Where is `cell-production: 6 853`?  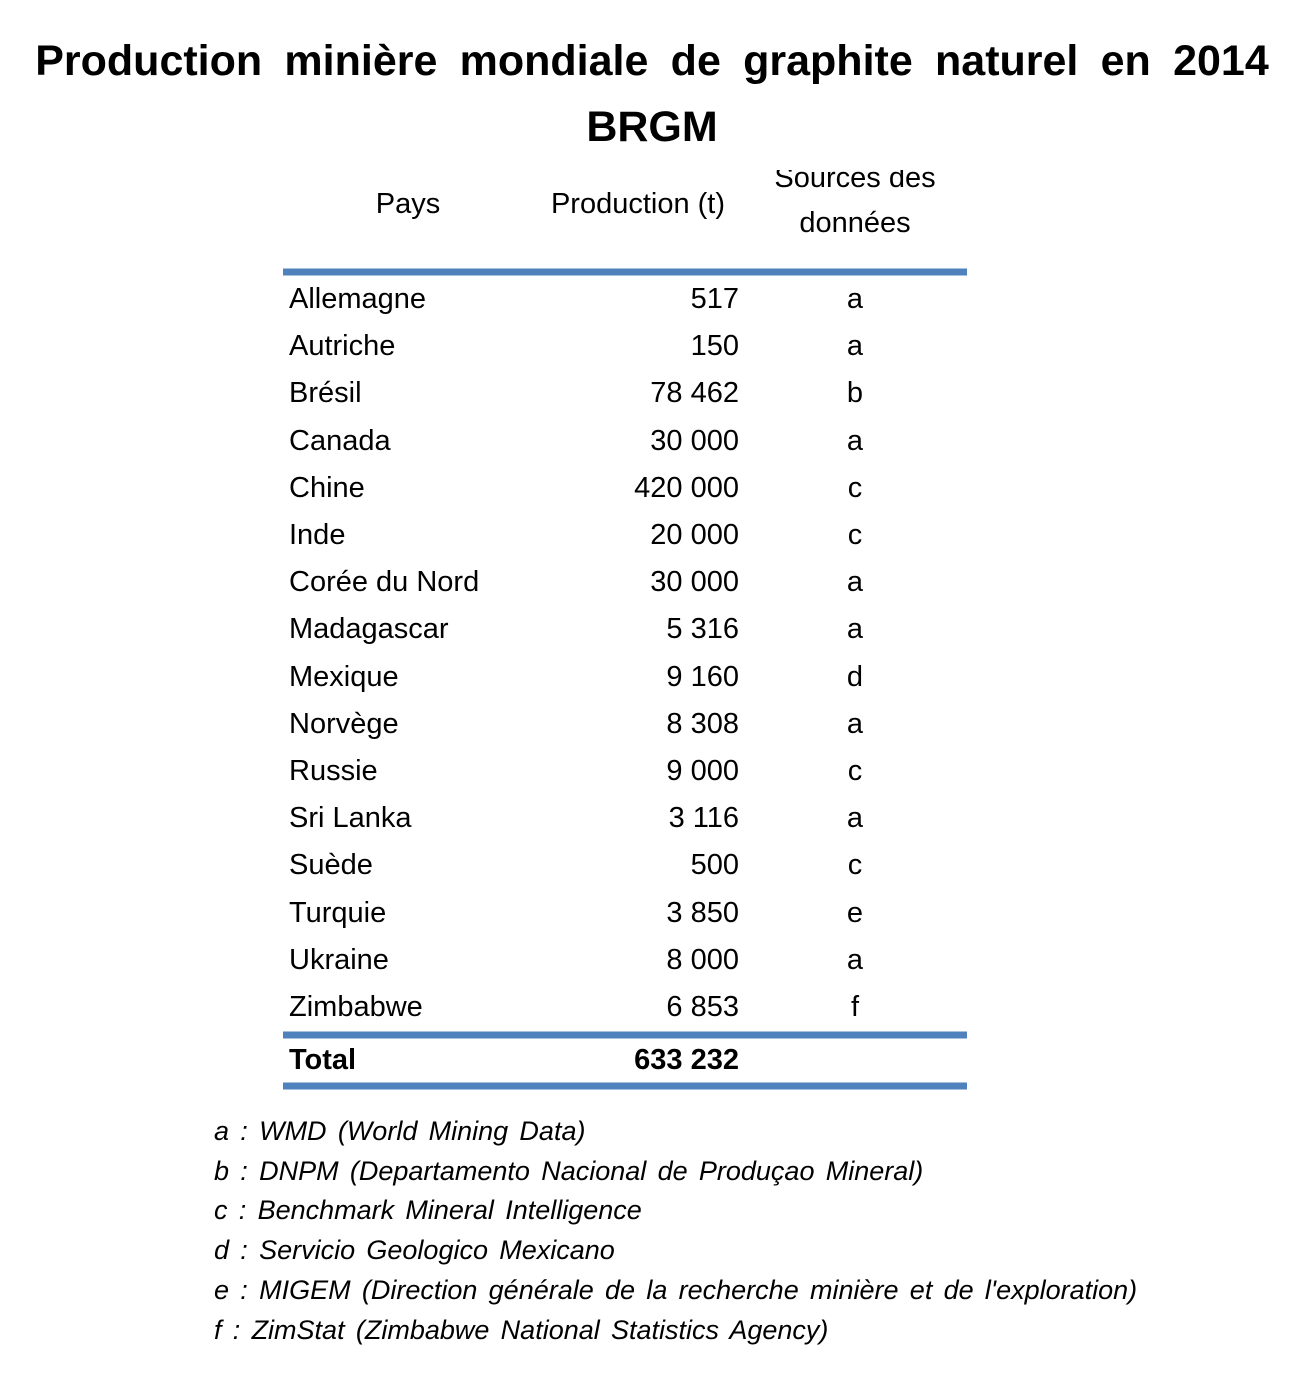 cell-production: 6 853 is located at coordinates (702, 1006).